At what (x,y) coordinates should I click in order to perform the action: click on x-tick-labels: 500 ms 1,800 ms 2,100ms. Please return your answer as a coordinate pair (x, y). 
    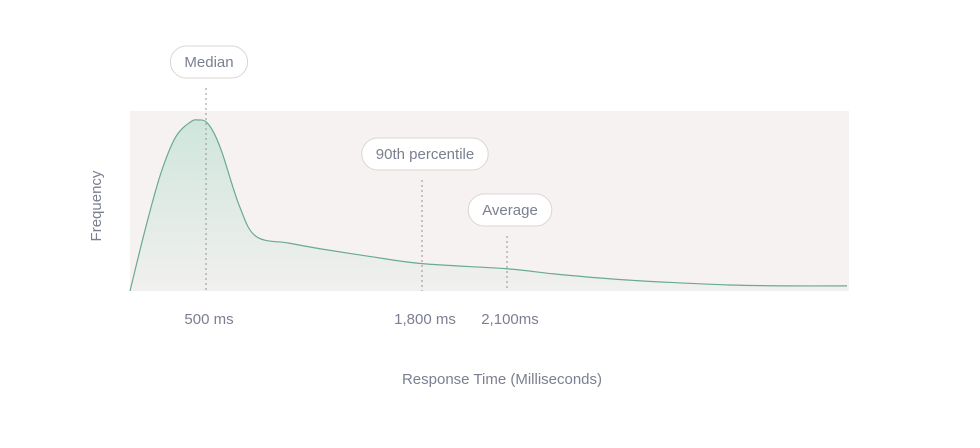
    Looking at the image, I should click on (361, 319).